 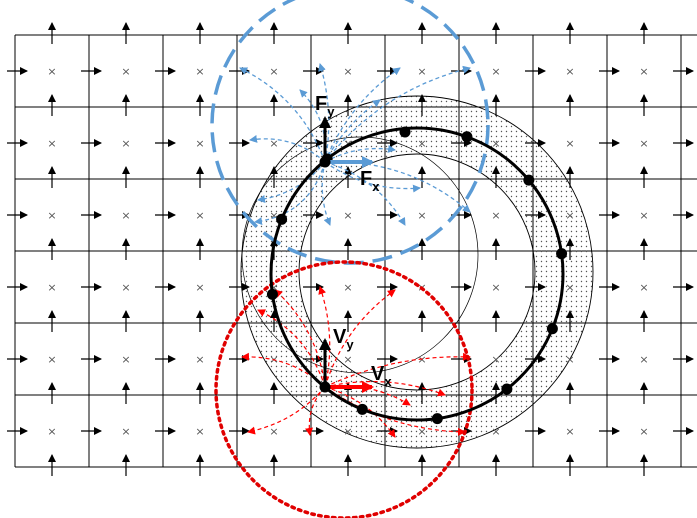 I want to click on force-origin-point, so click(x=325, y=162).